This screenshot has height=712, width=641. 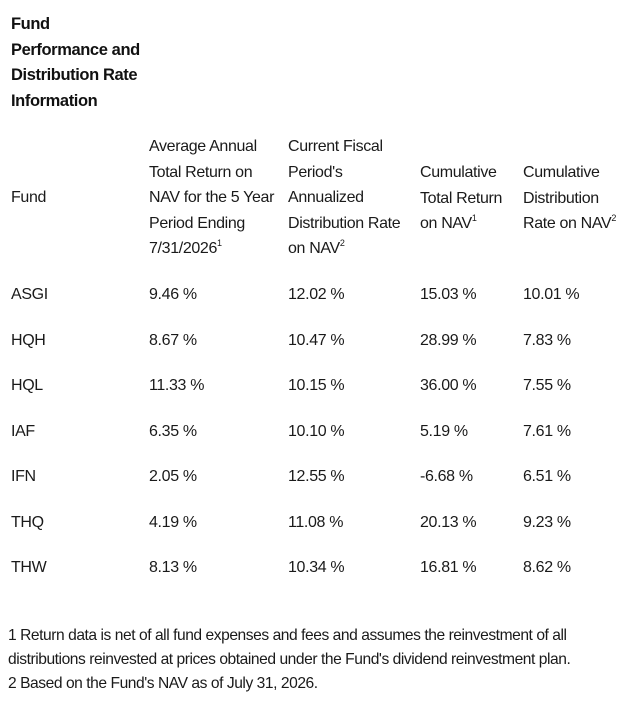 I want to click on header-line: Total Return, so click(x=461, y=198).